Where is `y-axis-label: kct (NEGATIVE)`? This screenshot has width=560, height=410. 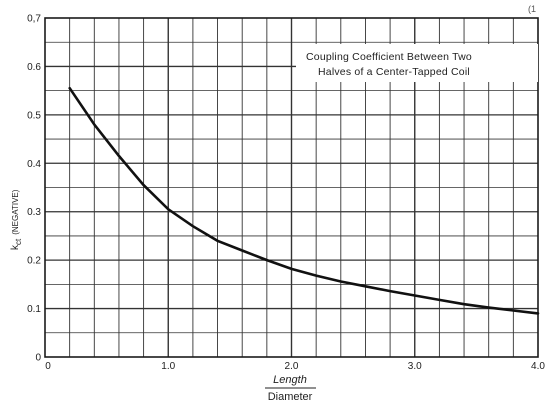 y-axis-label: kct (NEGATIVE) is located at coordinates (16, 219).